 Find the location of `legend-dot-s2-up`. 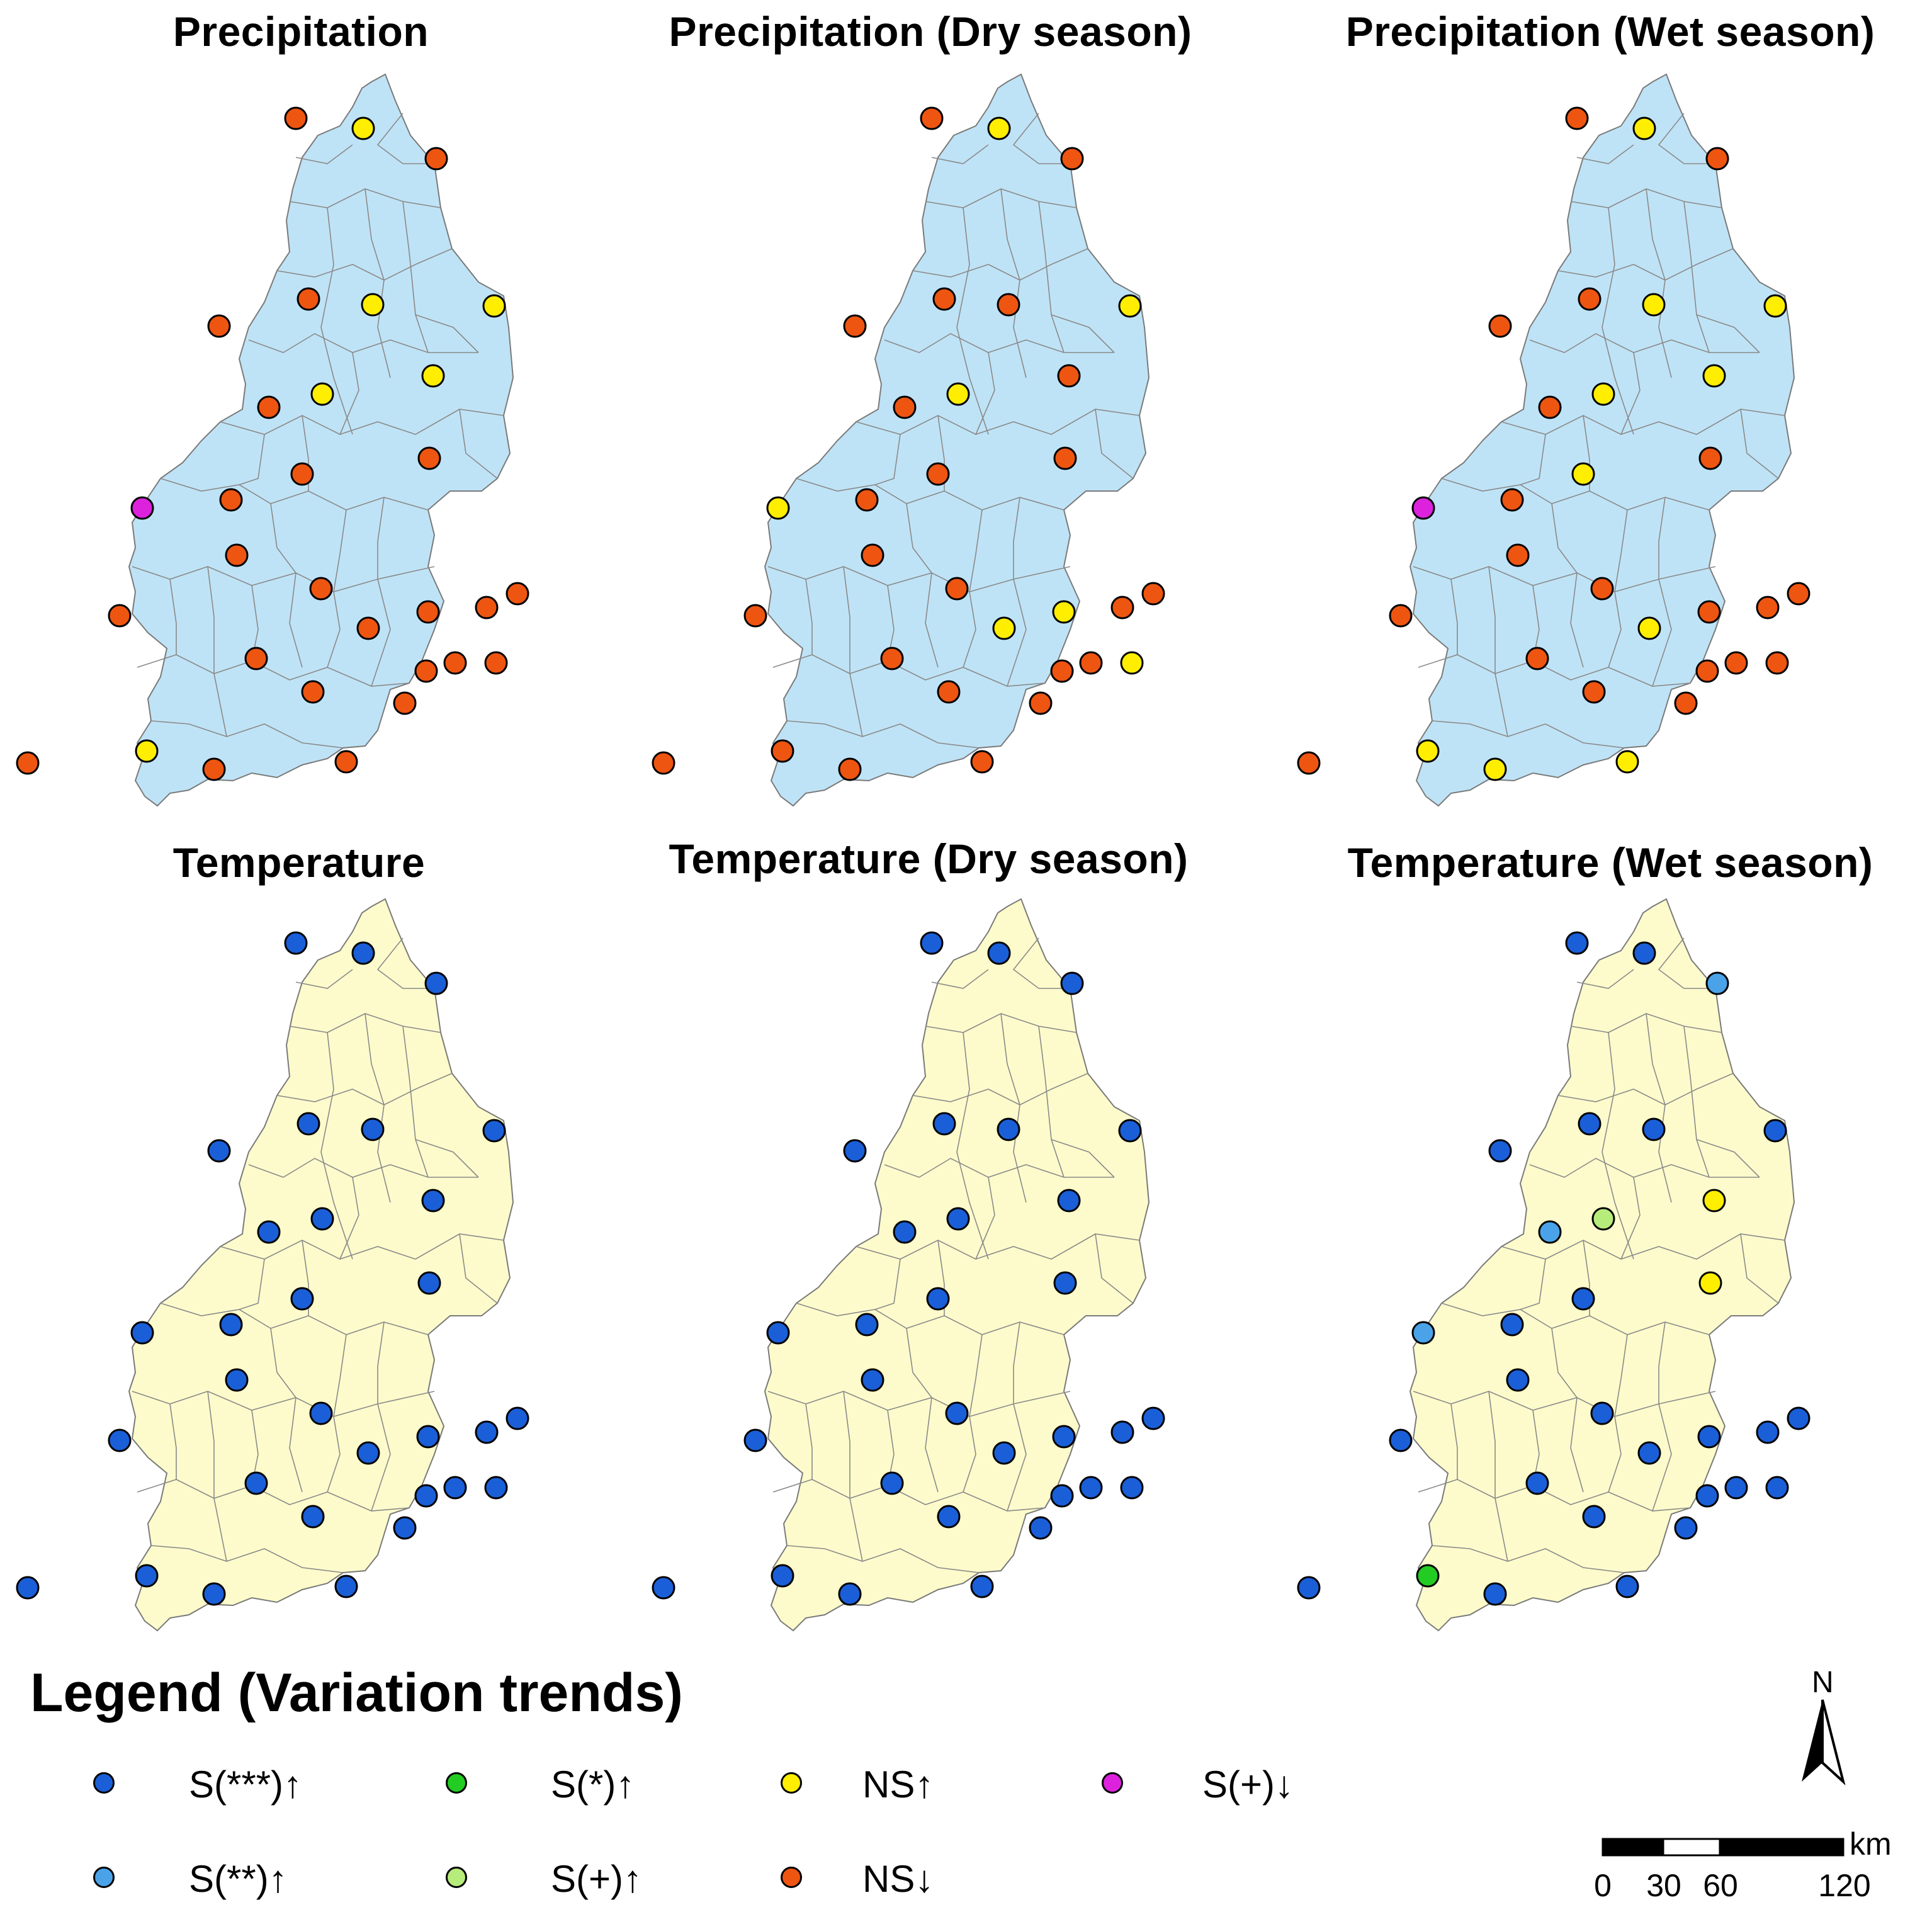

legend-dot-s2-up is located at coordinates (104, 1878).